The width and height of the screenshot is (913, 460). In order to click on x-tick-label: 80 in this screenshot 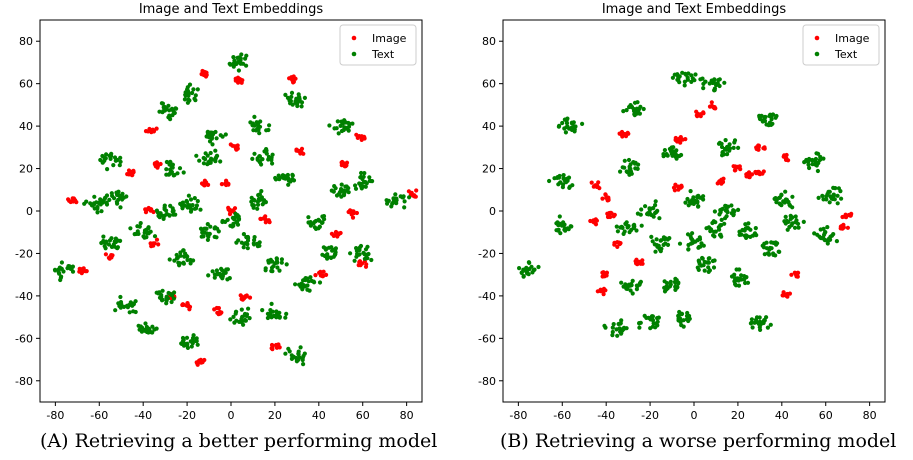, I will do `click(870, 415)`.